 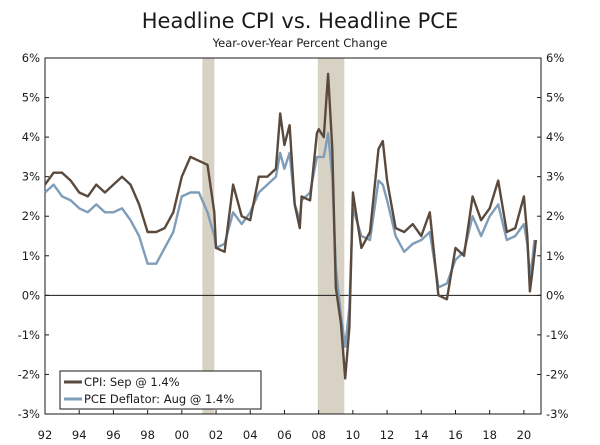 I want to click on legend-pce-label: PCE Deflator: Aug @ 1.4%, so click(x=159, y=399).